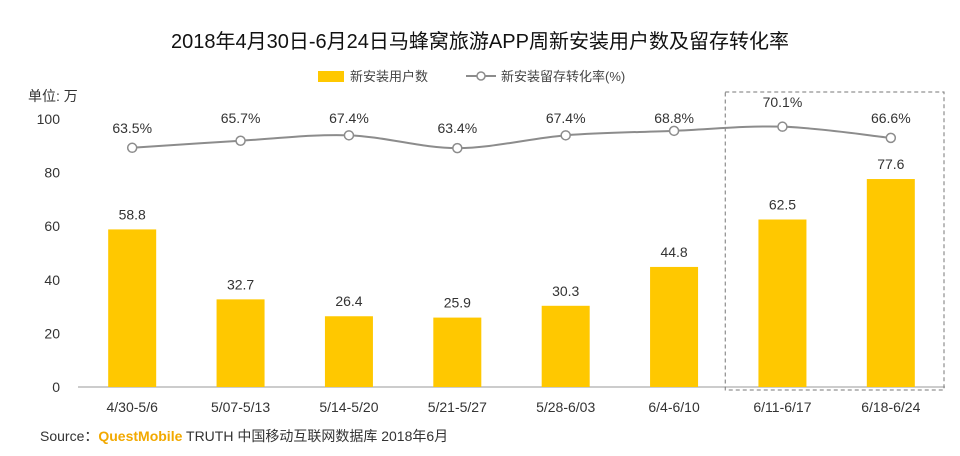  What do you see at coordinates (140, 436) in the screenshot?
I see `source-brand: QuestMobile` at bounding box center [140, 436].